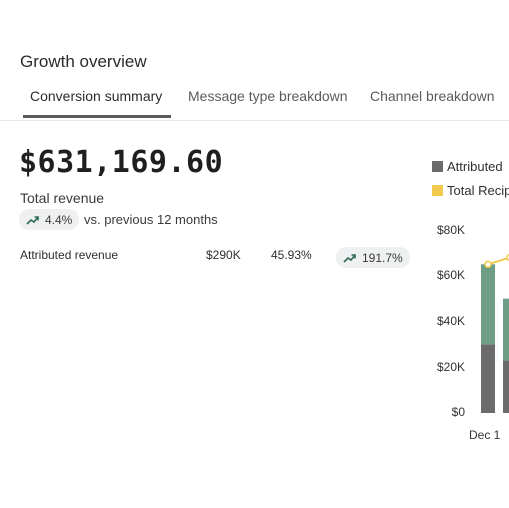 The width and height of the screenshot is (509, 508). What do you see at coordinates (62, 198) in the screenshot?
I see `total-revenue-label: Total revenue` at bounding box center [62, 198].